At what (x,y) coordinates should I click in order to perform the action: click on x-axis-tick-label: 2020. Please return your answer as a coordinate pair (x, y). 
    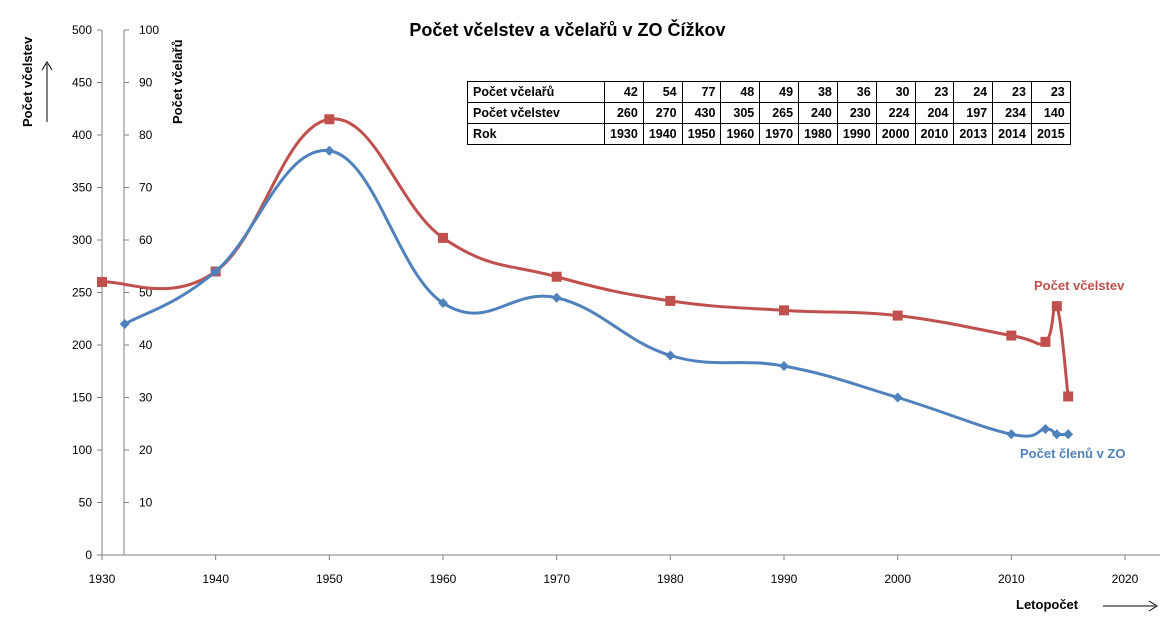
    Looking at the image, I should click on (1125, 579).